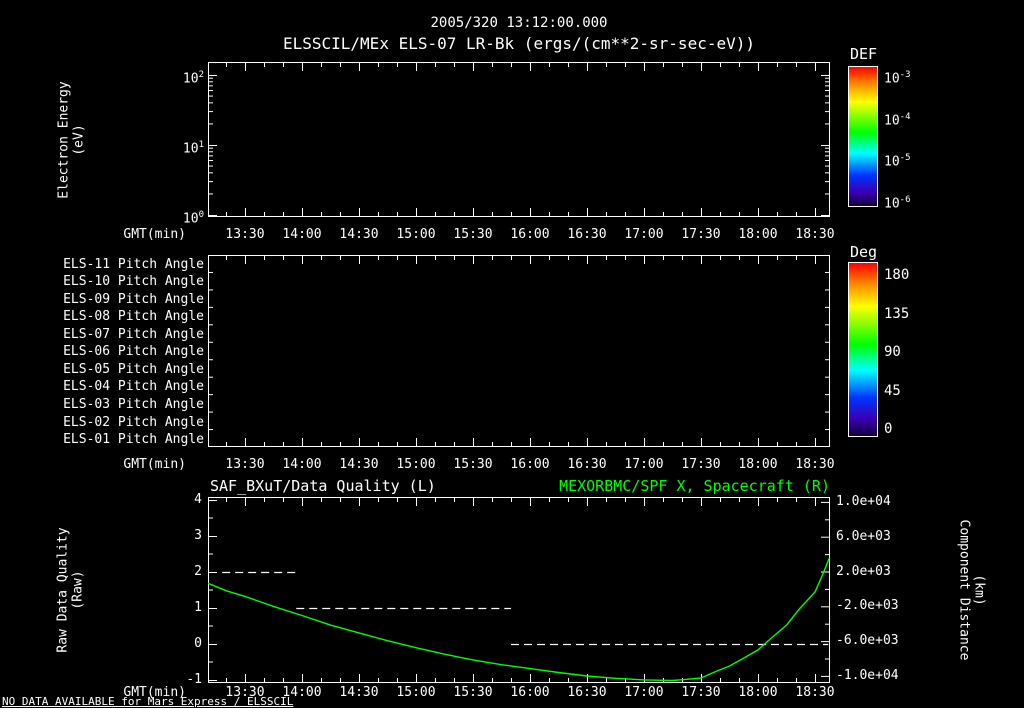 This screenshot has width=1024, height=708. I want to click on quality-tick-label: 1, so click(198, 607).